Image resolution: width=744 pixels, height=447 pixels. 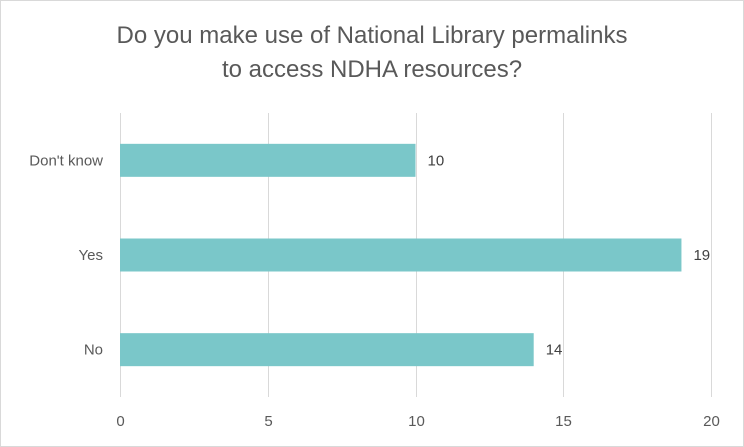 I want to click on data-label-2: 14, so click(x=554, y=350).